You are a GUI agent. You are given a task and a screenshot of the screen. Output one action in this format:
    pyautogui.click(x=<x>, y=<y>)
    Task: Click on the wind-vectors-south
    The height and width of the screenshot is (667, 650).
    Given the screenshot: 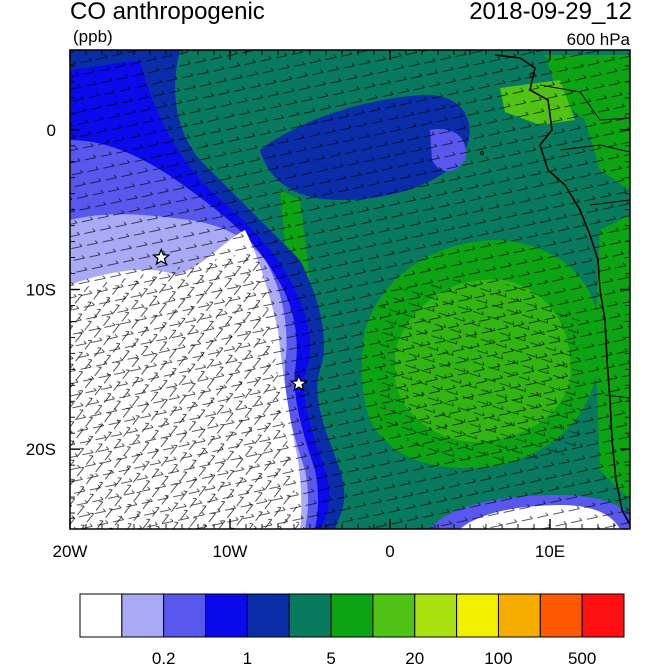 What is the action you would take?
    pyautogui.click(x=185, y=389)
    